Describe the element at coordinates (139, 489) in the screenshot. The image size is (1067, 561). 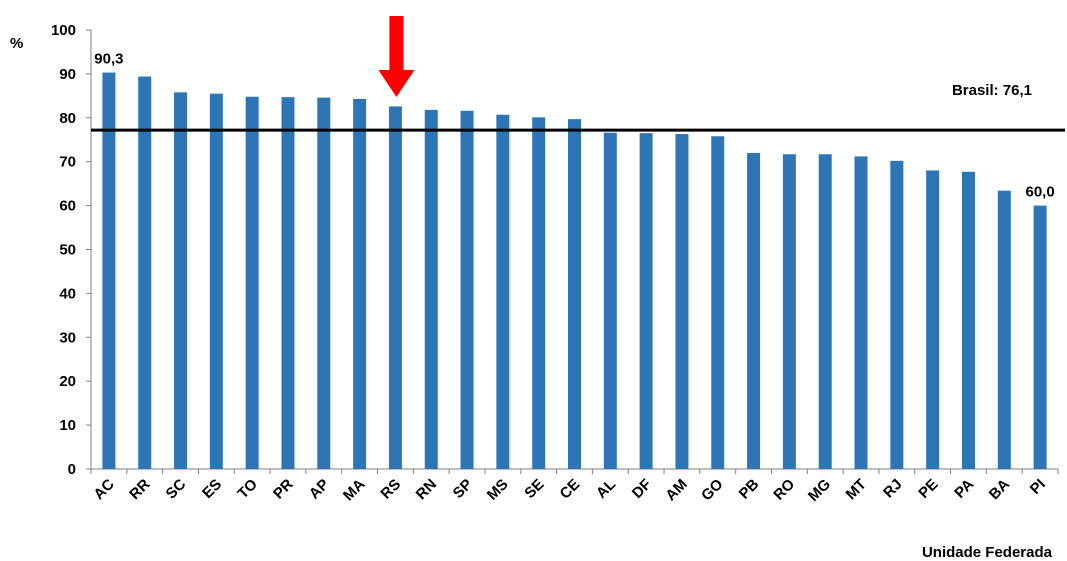
I see `x-tick-label: RR` at that location.